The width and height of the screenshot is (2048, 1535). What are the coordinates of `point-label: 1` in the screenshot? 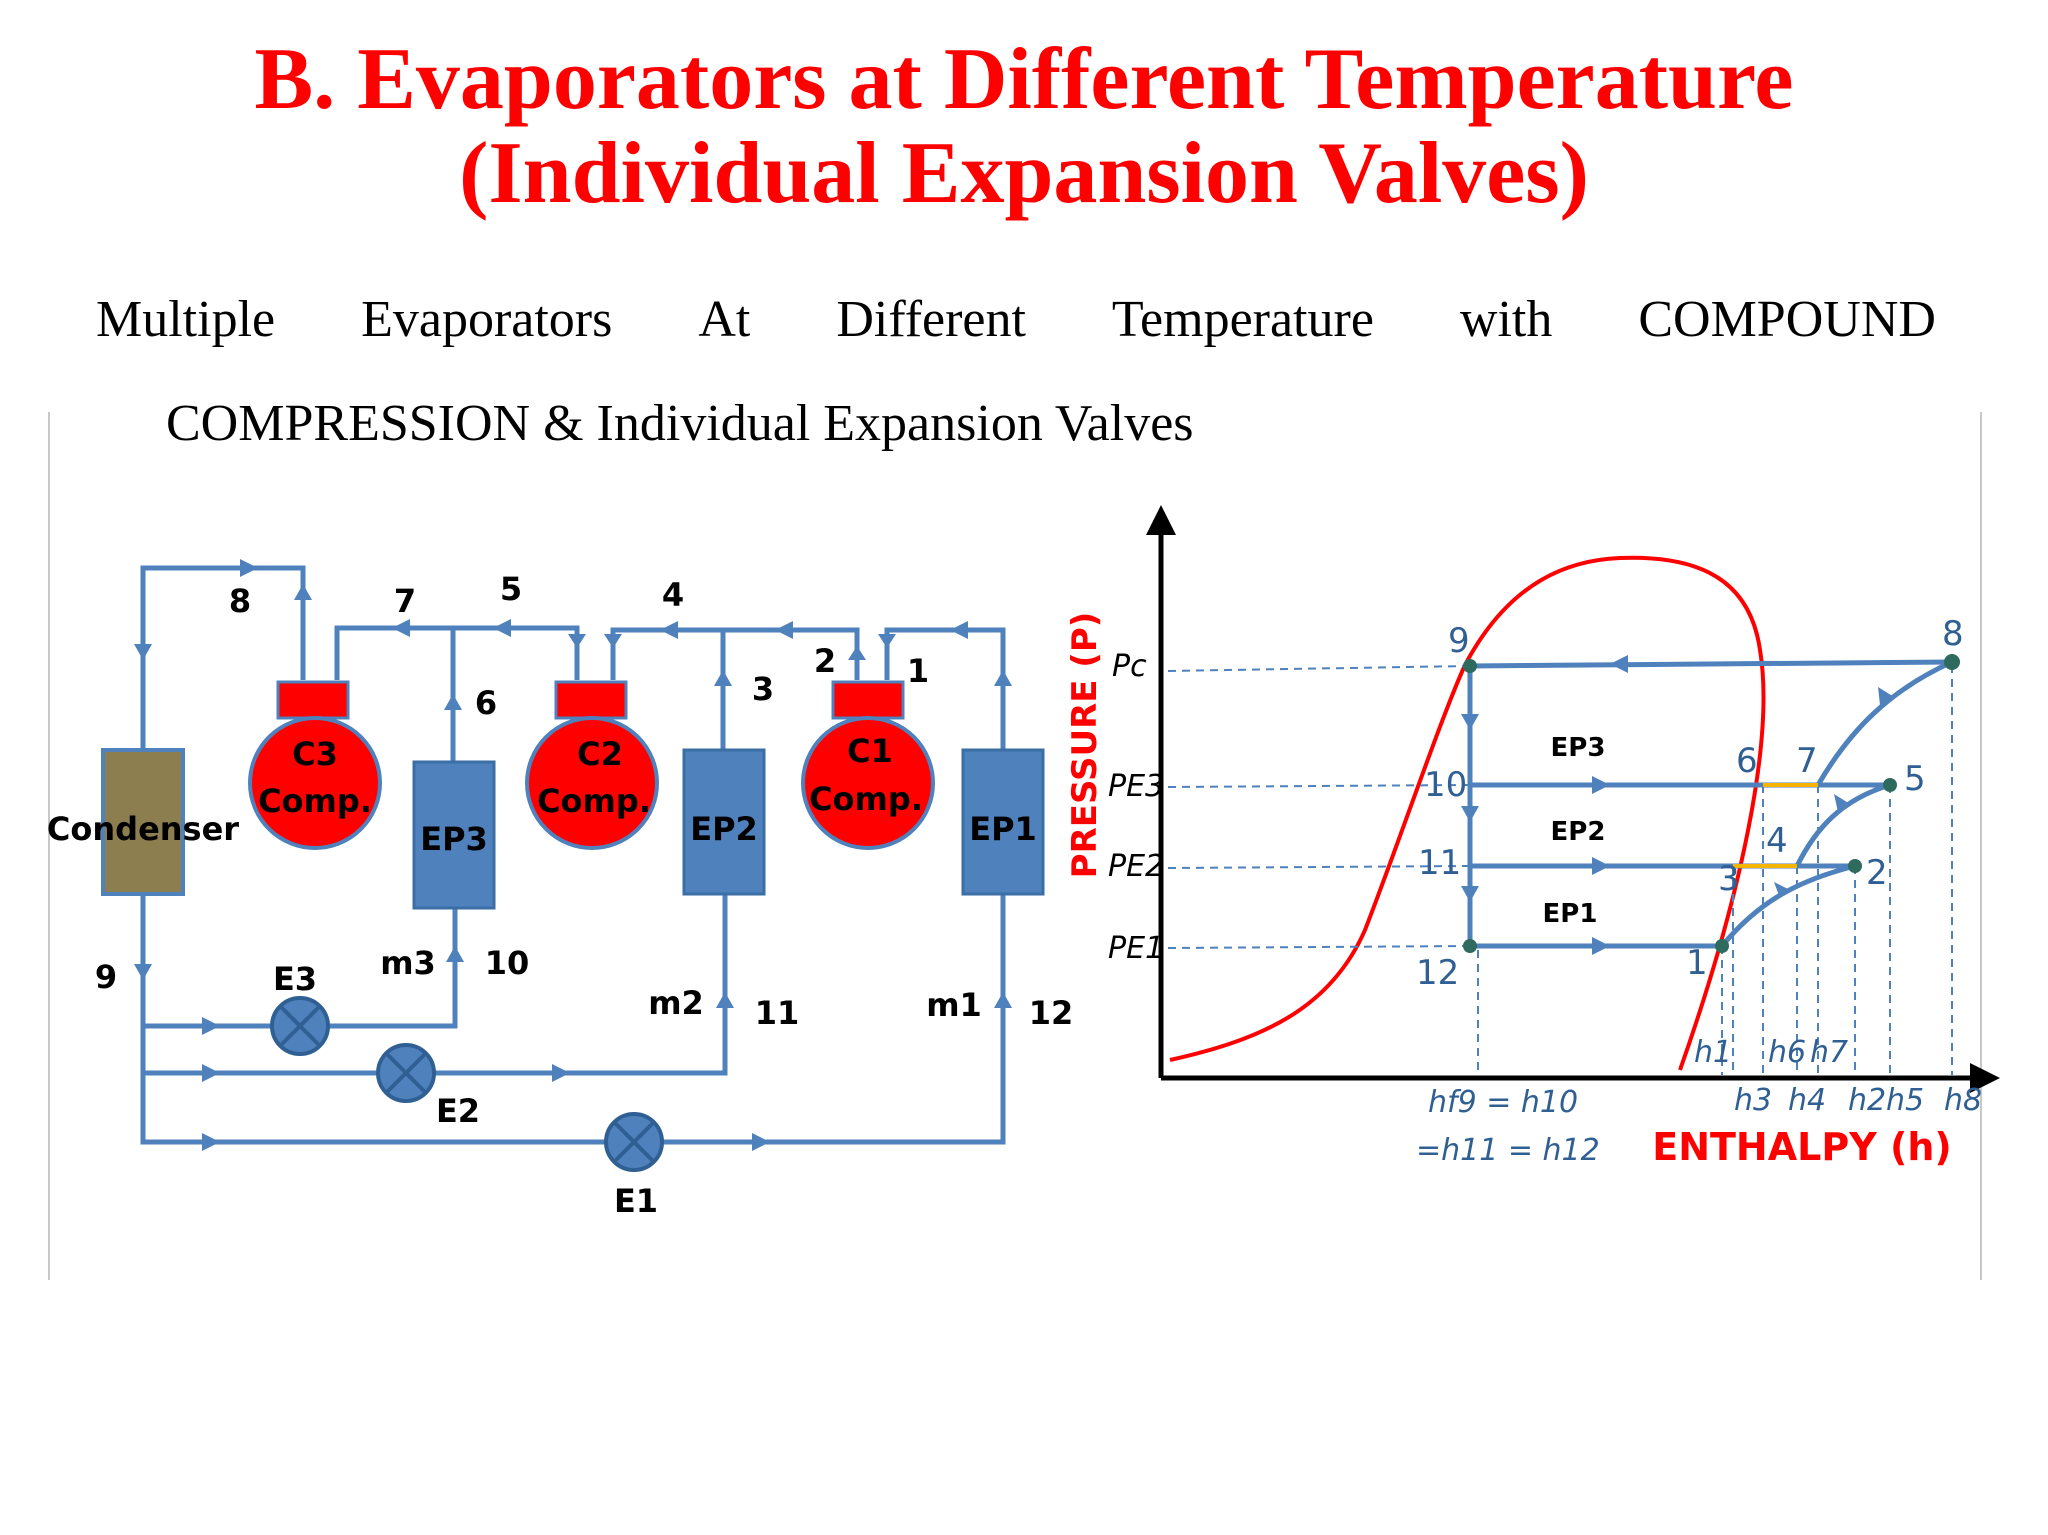 It's located at (918, 671).